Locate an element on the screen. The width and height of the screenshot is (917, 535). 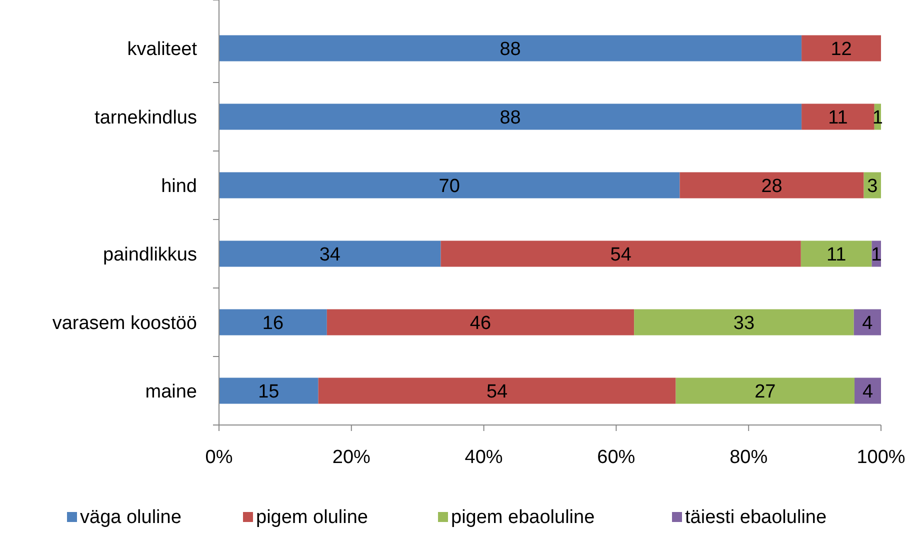
data-label: 16 is located at coordinates (273, 323).